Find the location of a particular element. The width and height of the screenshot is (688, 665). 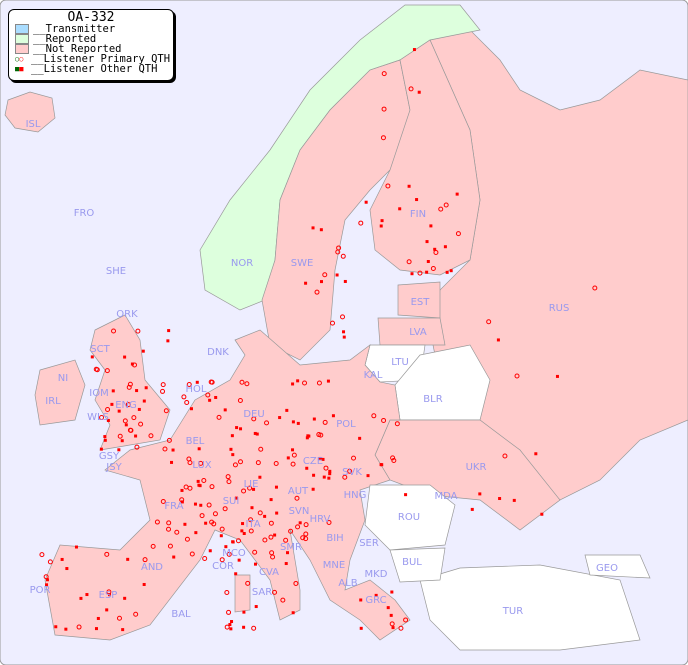

country-label-ni: NI is located at coordinates (63, 378).